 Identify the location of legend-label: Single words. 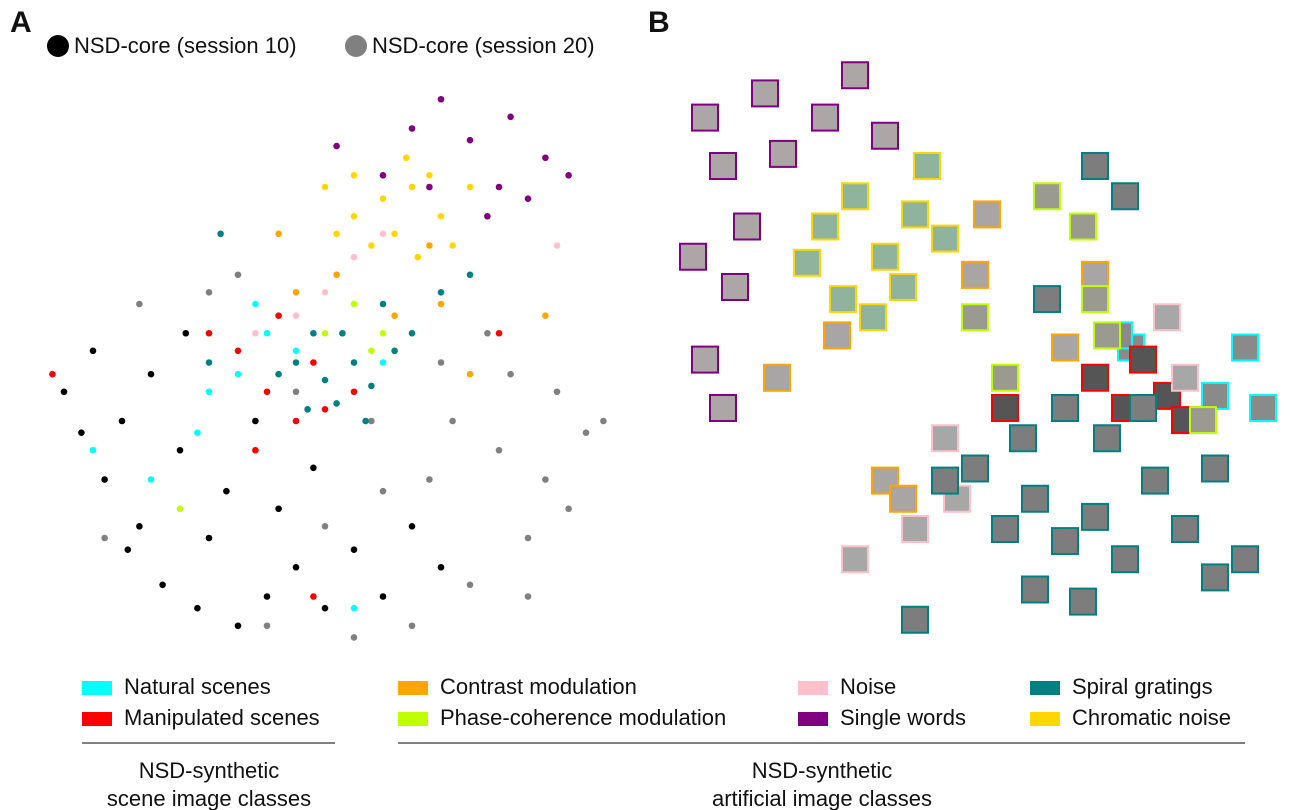
(903, 717).